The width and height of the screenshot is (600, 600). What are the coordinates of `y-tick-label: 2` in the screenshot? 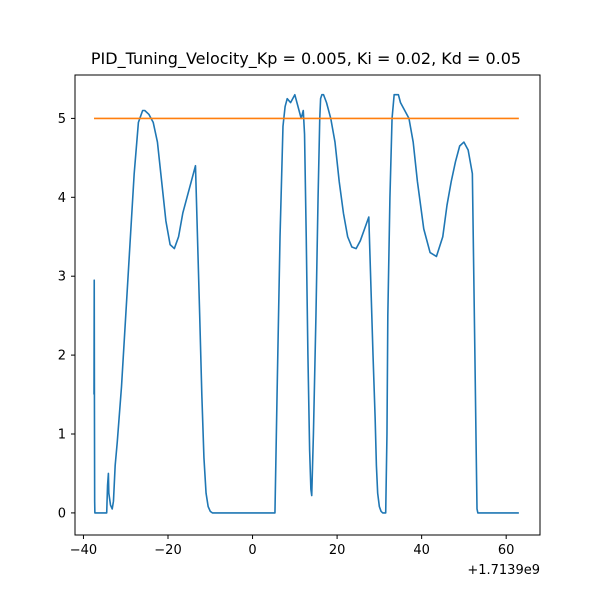 It's located at (62, 356).